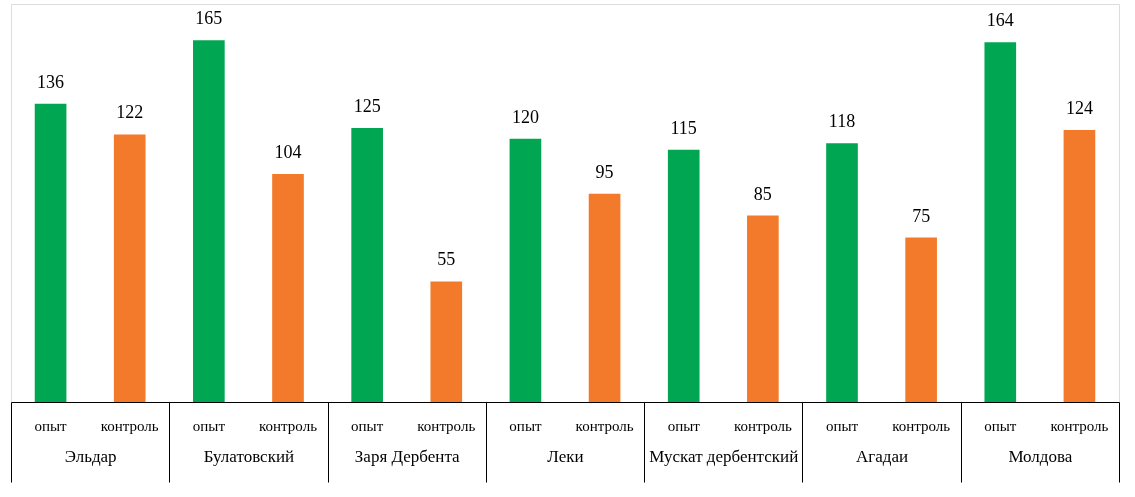 The width and height of the screenshot is (1135, 497). What do you see at coordinates (842, 121) in the screenshot?
I see `data-label: 118` at bounding box center [842, 121].